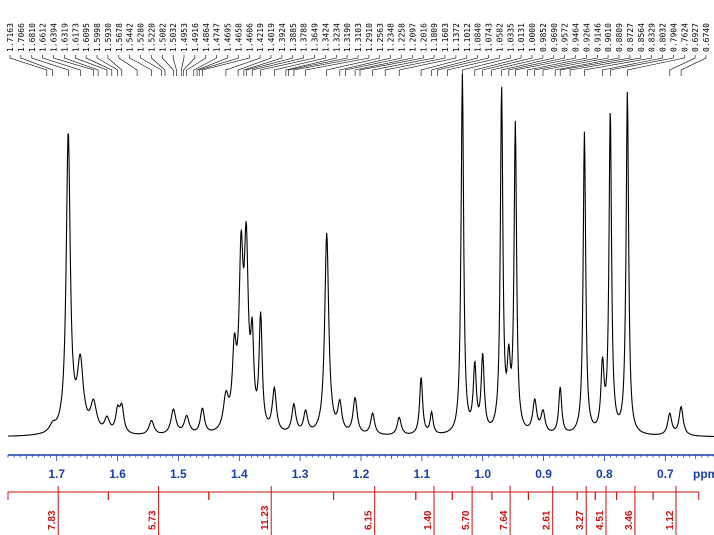 The width and height of the screenshot is (714, 535). What do you see at coordinates (565, 37) in the screenshot?
I see `peak-label: 0.9572` at bounding box center [565, 37].